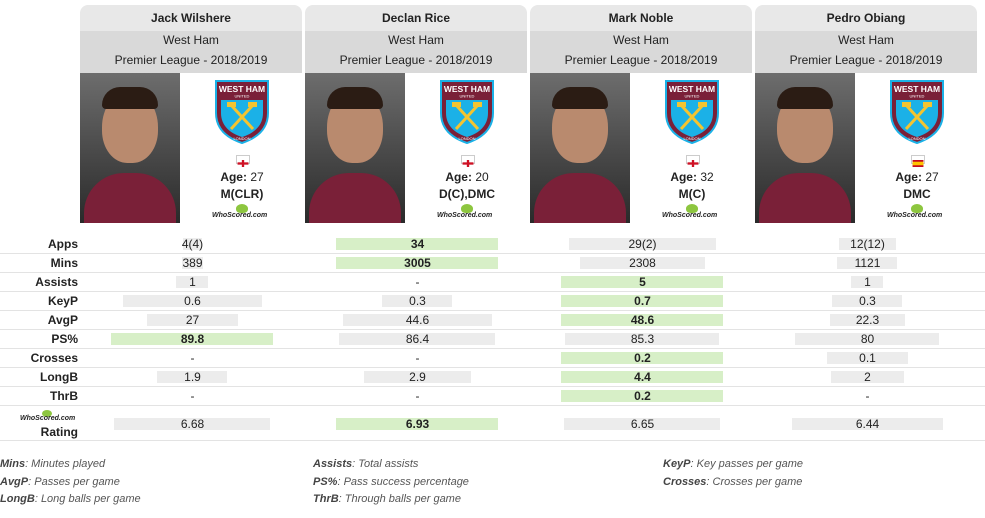 The width and height of the screenshot is (985, 518). I want to click on stat-cell: 12(12), so click(867, 244).